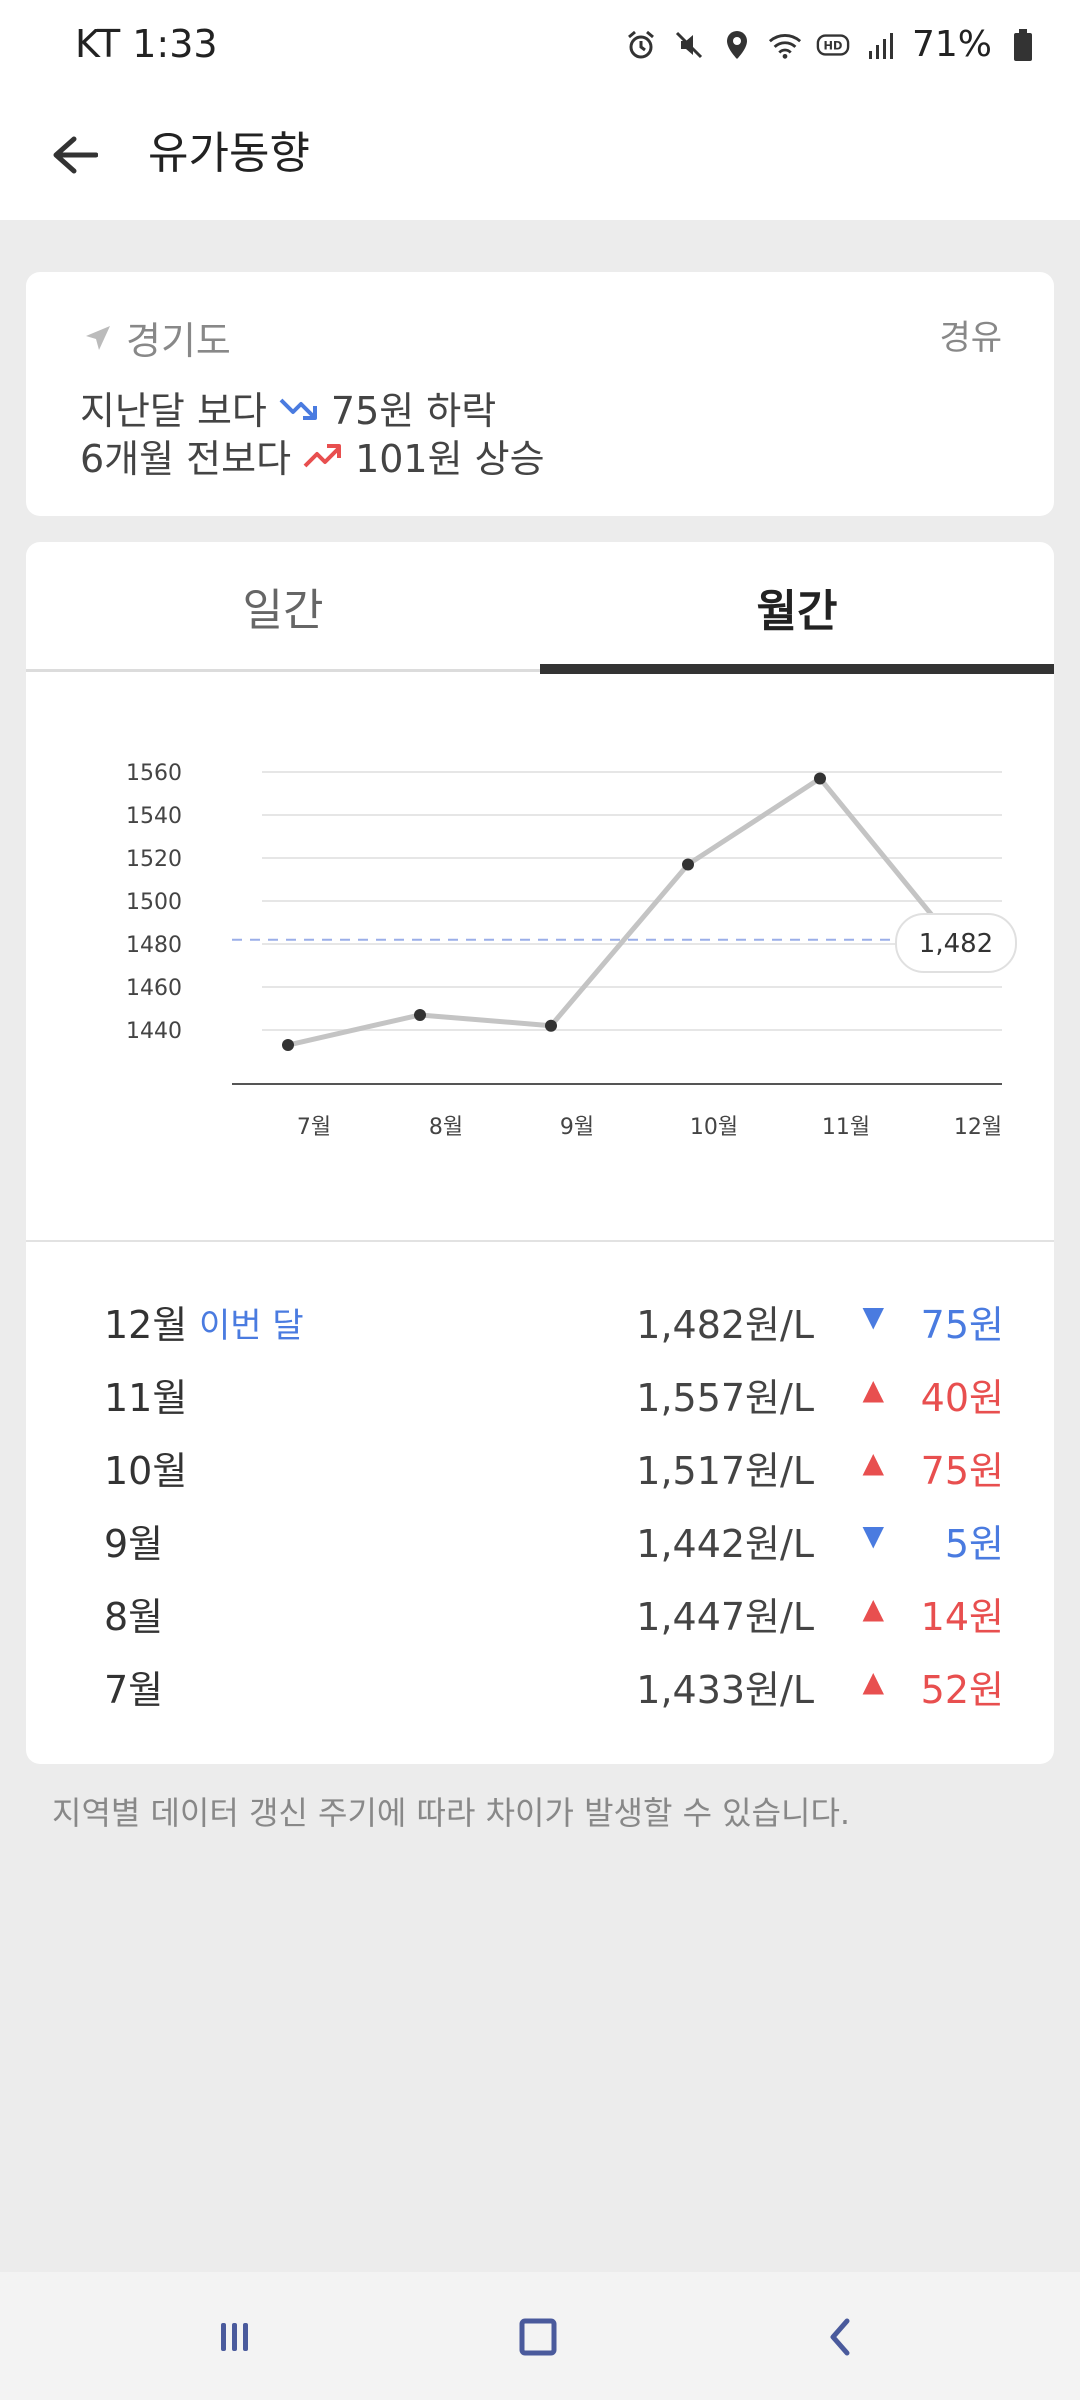 The width and height of the screenshot is (1080, 2400). I want to click on x-tick-label: 11월, so click(846, 1127).